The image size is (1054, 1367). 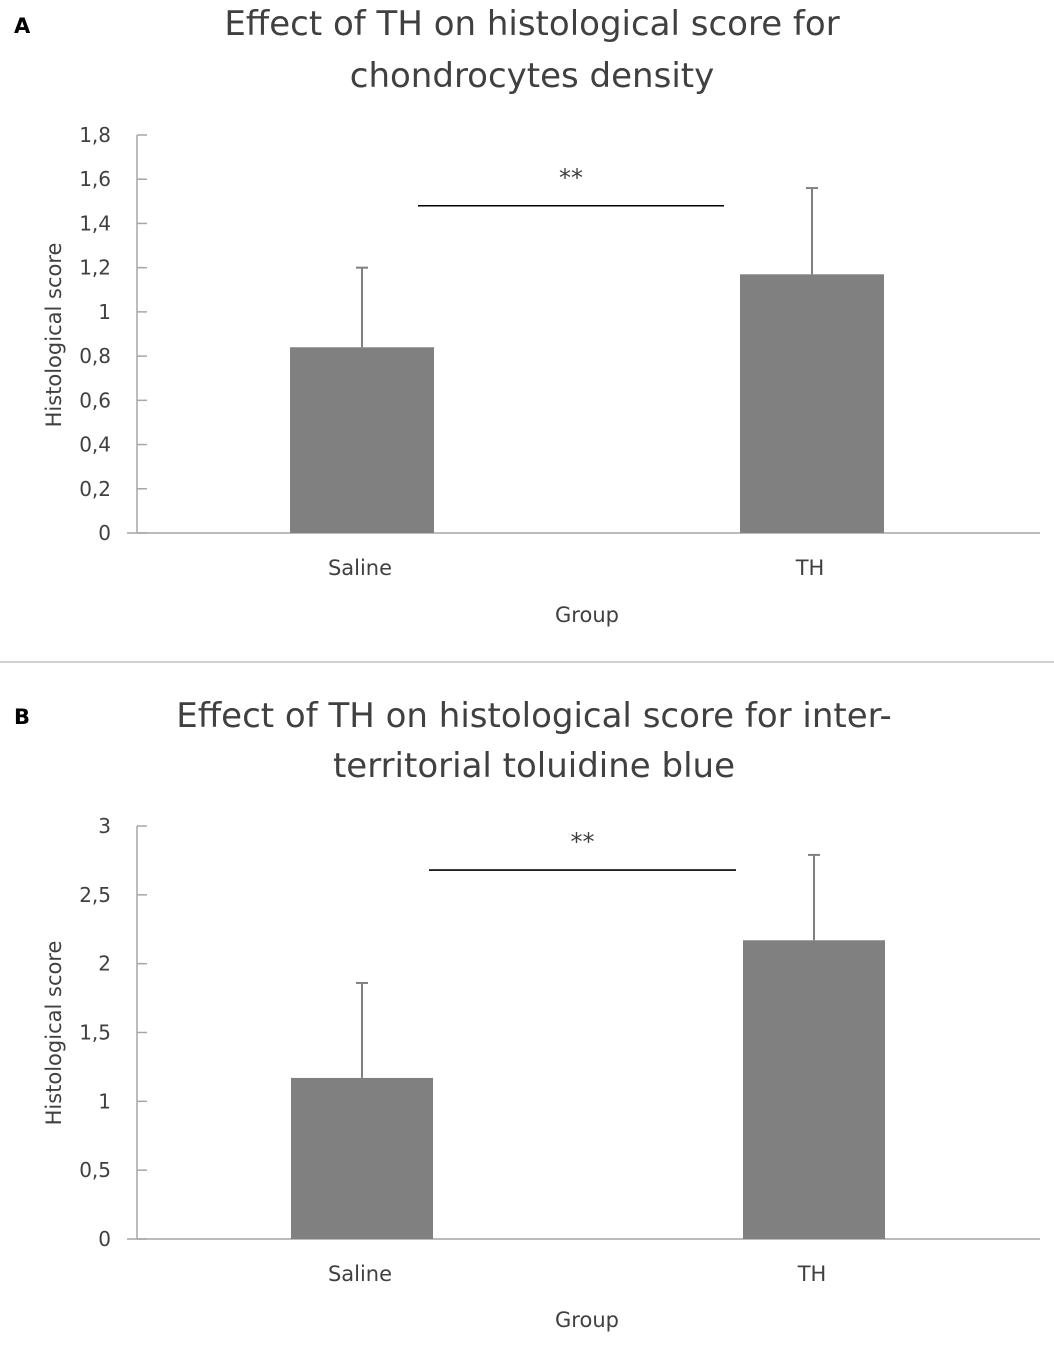 I want to click on y-tick-label: 2,5, so click(x=95, y=895).